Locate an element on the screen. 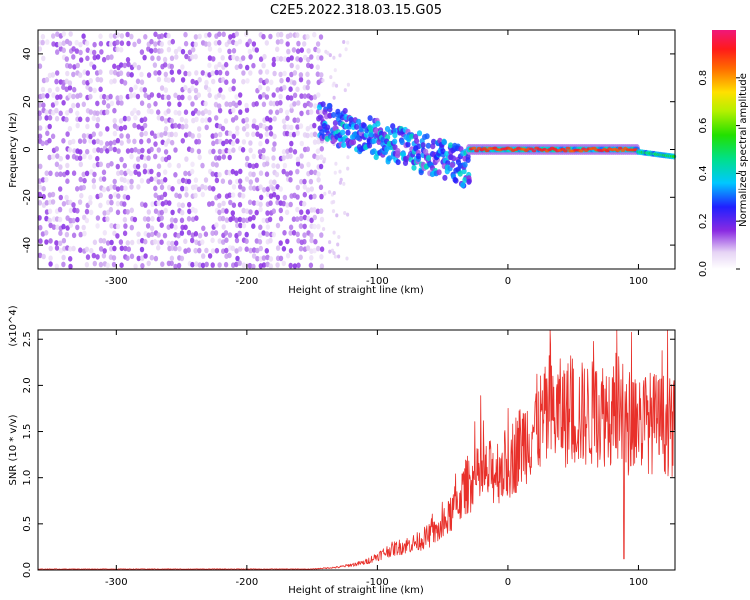  colorbar-tick-label: 0.0 is located at coordinates (703, 269).